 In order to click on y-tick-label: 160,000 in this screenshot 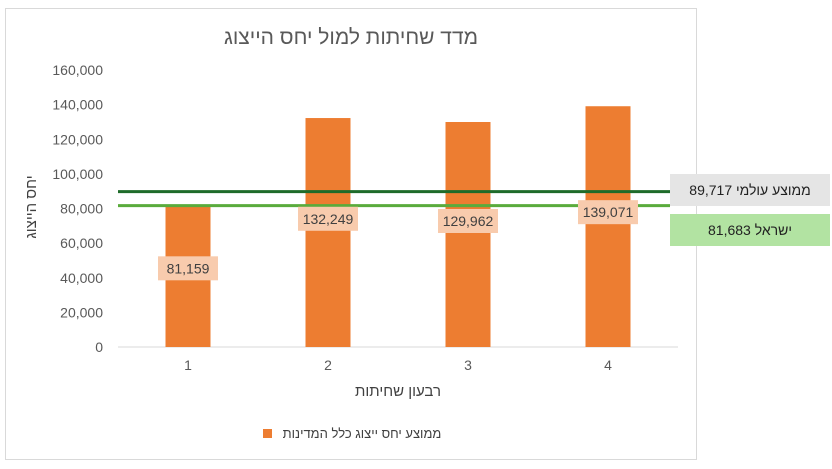, I will do `click(77, 70)`.